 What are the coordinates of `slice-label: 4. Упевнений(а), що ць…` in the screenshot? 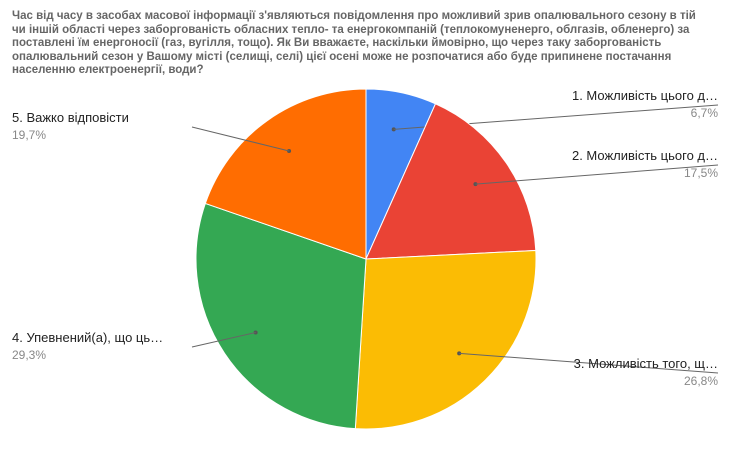 It's located at (87, 337).